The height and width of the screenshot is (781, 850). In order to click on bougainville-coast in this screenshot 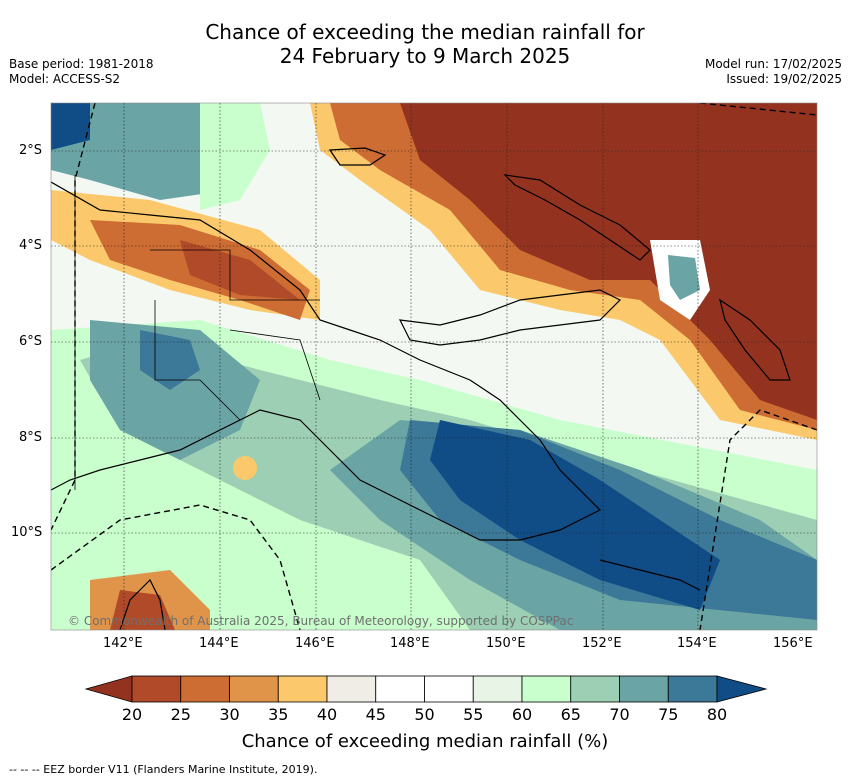, I will do `click(755, 339)`.